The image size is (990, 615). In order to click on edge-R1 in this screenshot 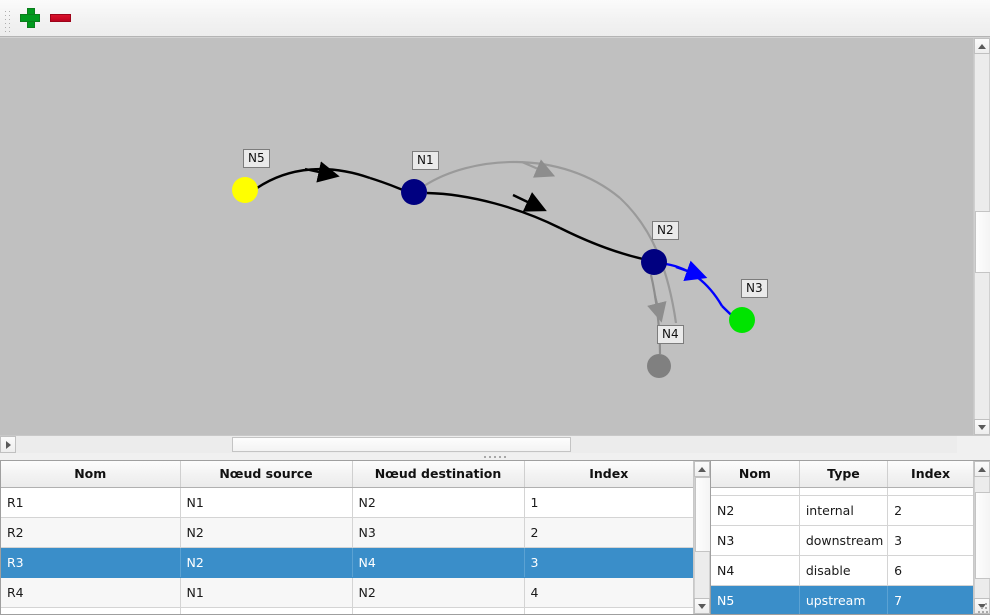, I will do `click(535, 226)`.